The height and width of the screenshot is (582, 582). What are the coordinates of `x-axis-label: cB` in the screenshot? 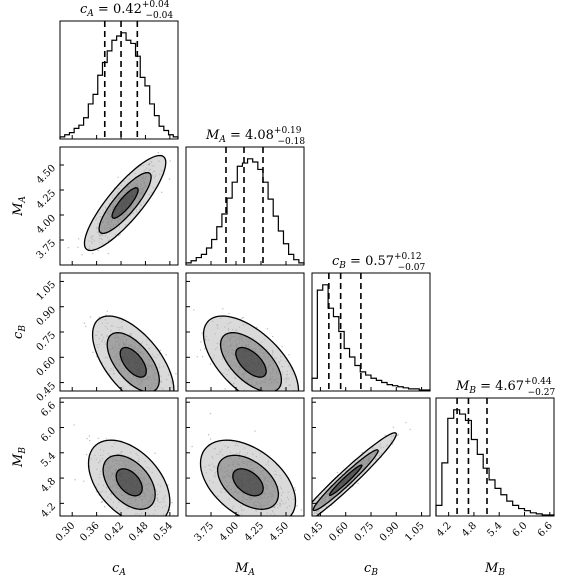 It's located at (371, 569).